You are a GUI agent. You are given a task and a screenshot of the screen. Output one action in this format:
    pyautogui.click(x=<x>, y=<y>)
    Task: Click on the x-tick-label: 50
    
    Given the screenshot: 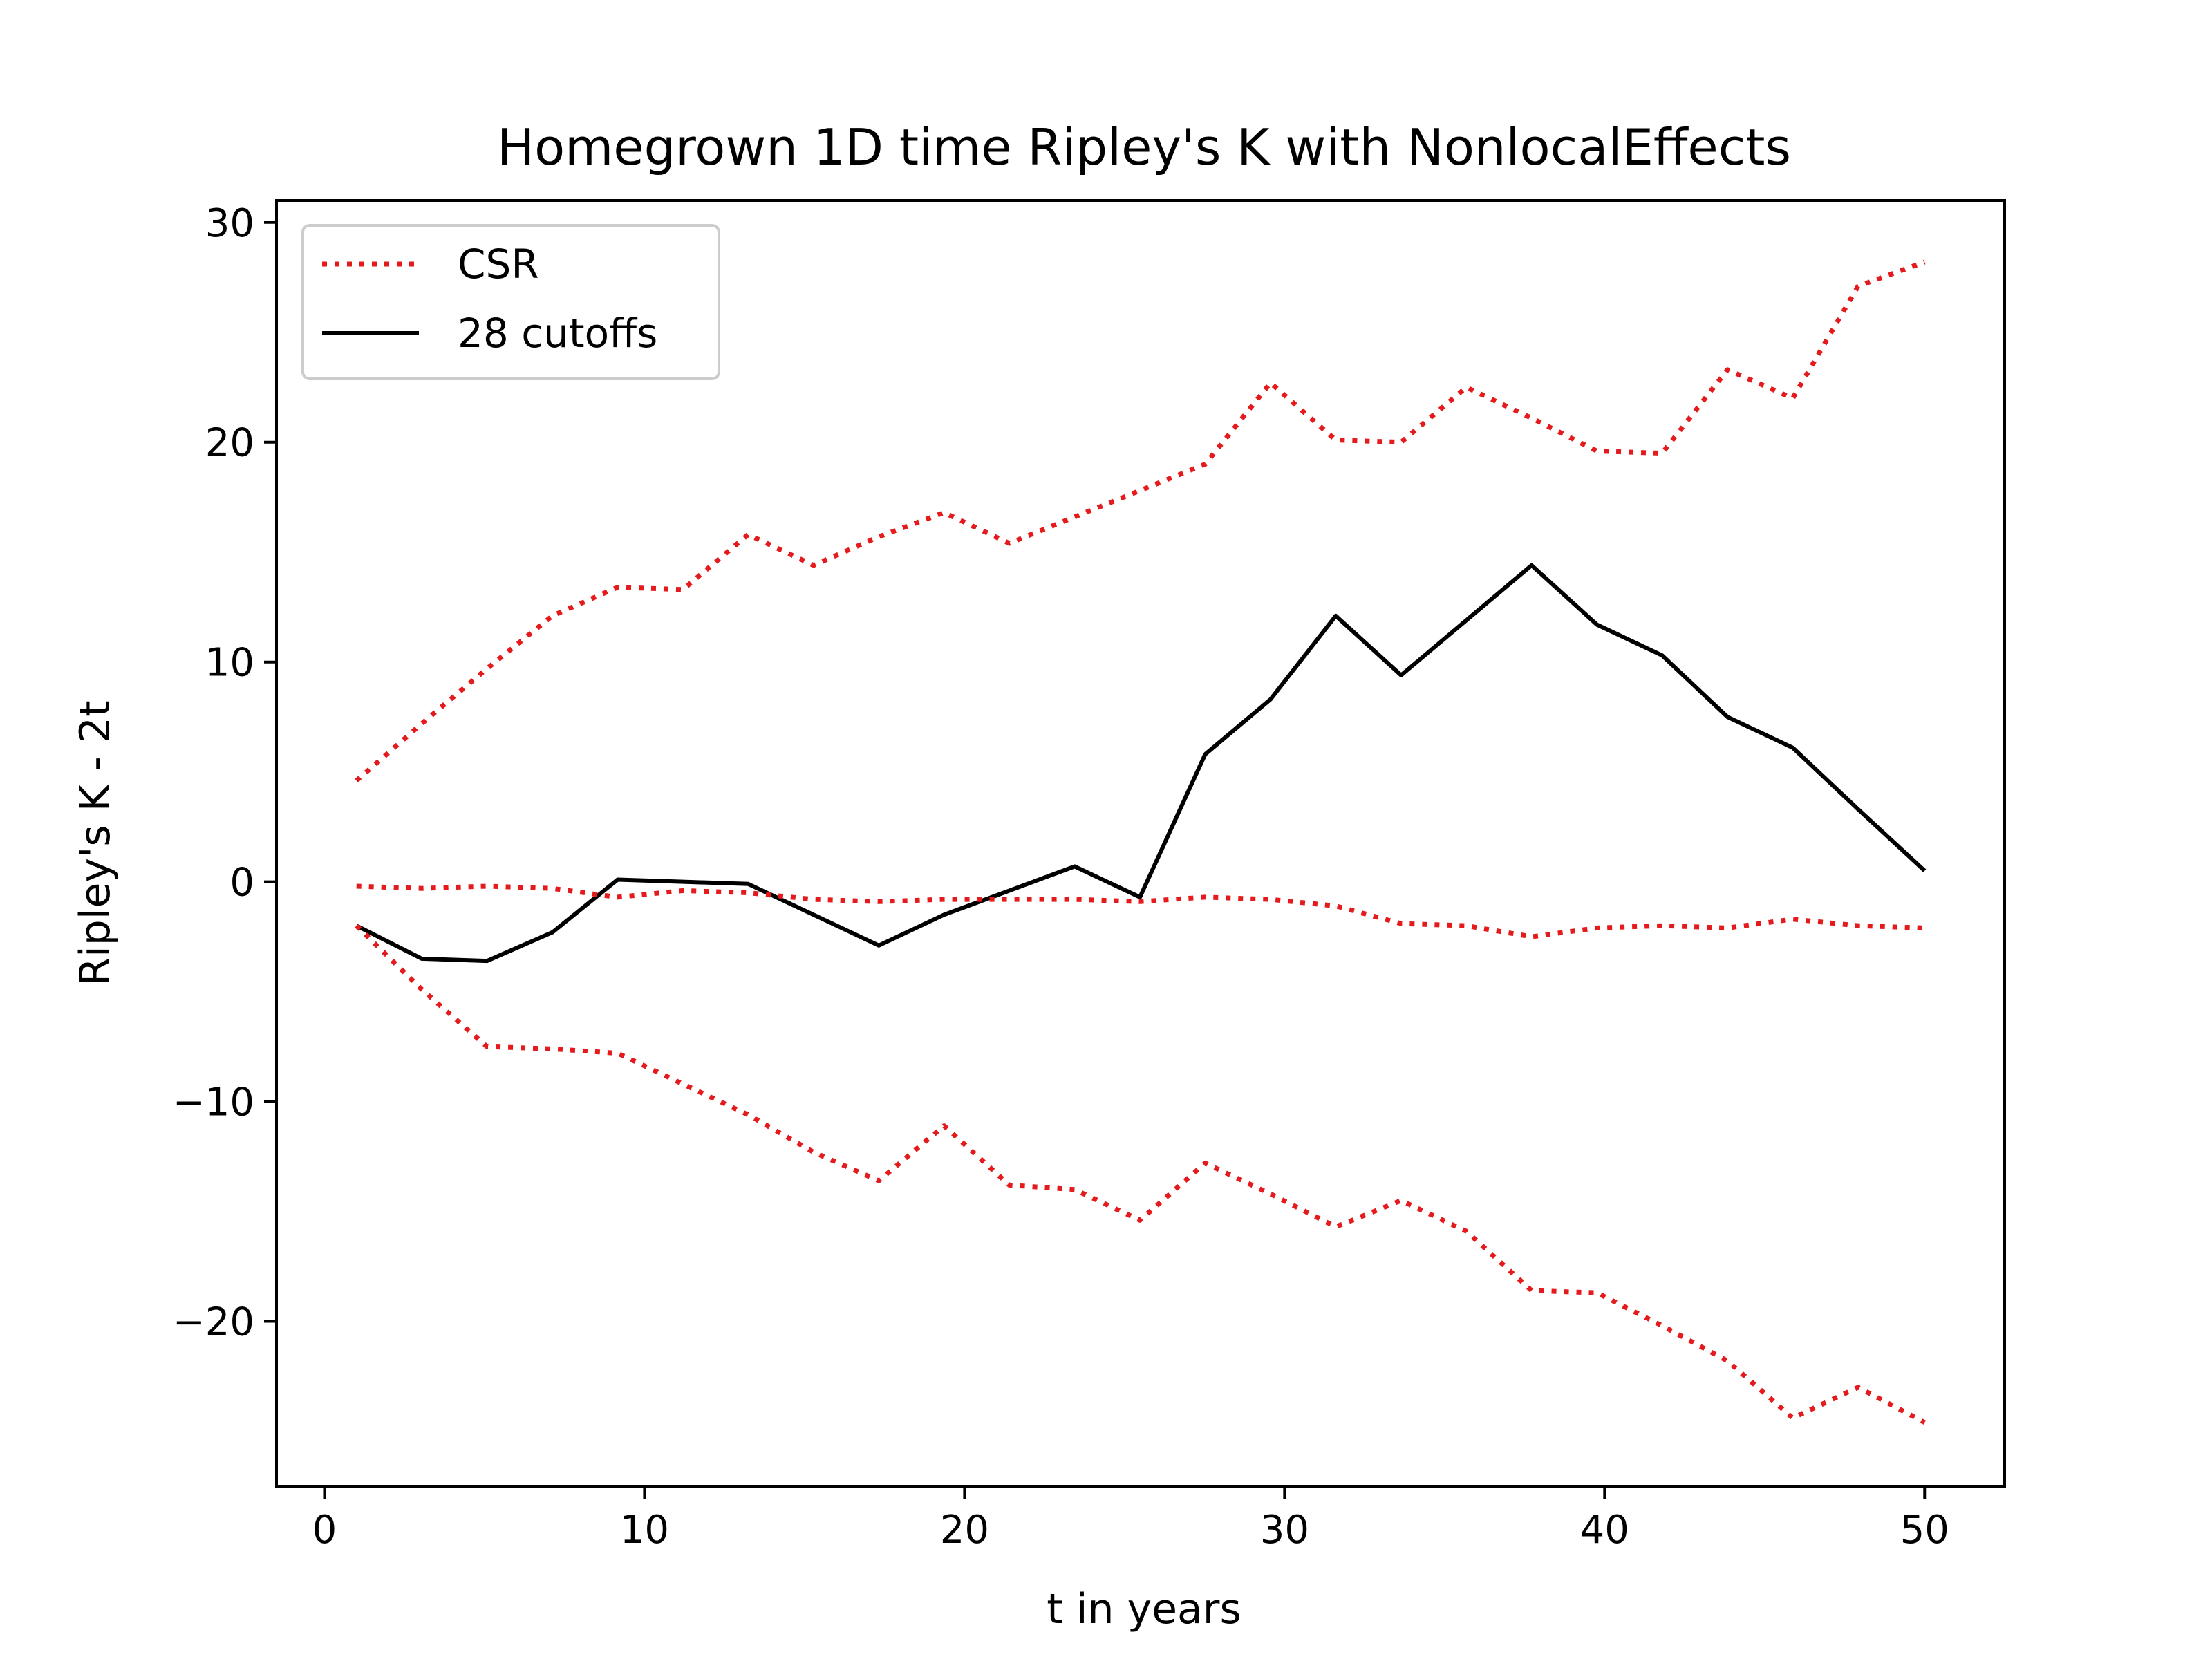 What is the action you would take?
    pyautogui.click(x=1924, y=1530)
    